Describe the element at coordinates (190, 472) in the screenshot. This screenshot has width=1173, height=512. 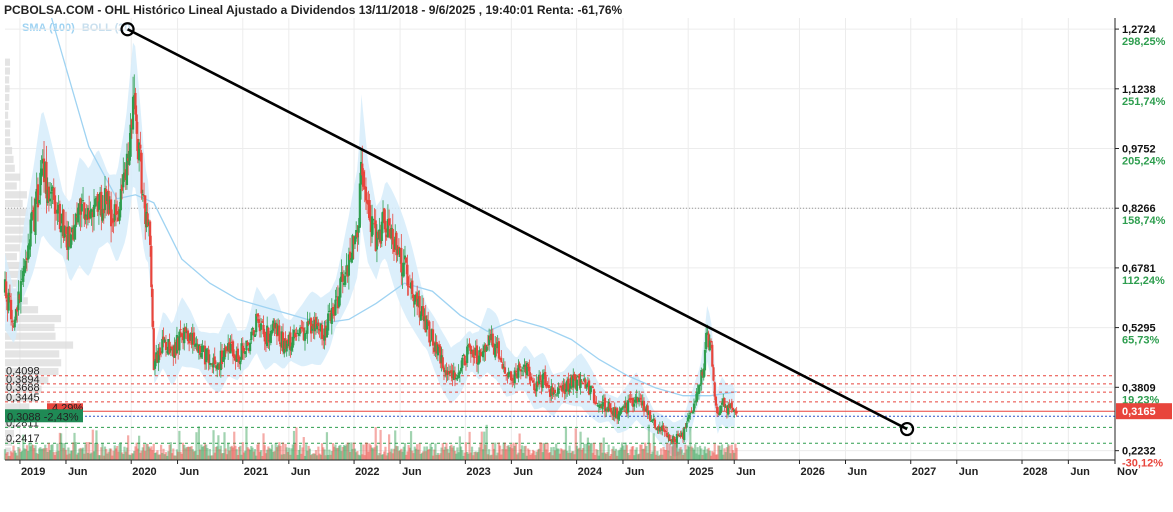
I see `x-tick-label: Jun` at that location.